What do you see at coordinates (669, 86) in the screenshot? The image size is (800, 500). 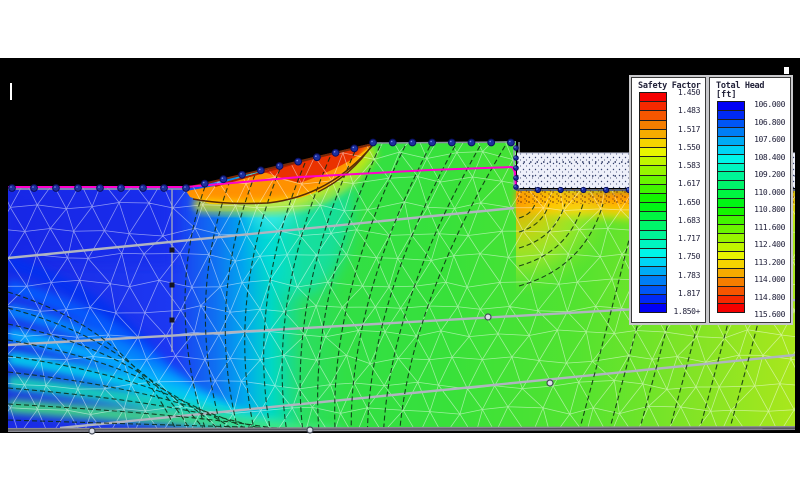 I see `safety-factor-legend-title: Safety Factor` at bounding box center [669, 86].